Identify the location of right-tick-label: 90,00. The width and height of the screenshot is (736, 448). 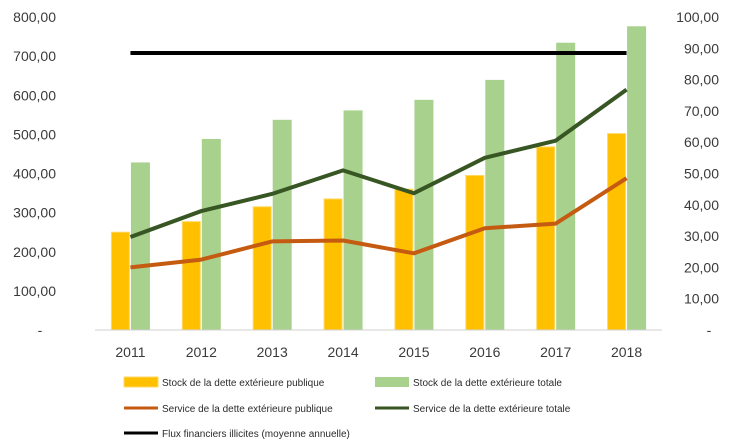
(701, 48).